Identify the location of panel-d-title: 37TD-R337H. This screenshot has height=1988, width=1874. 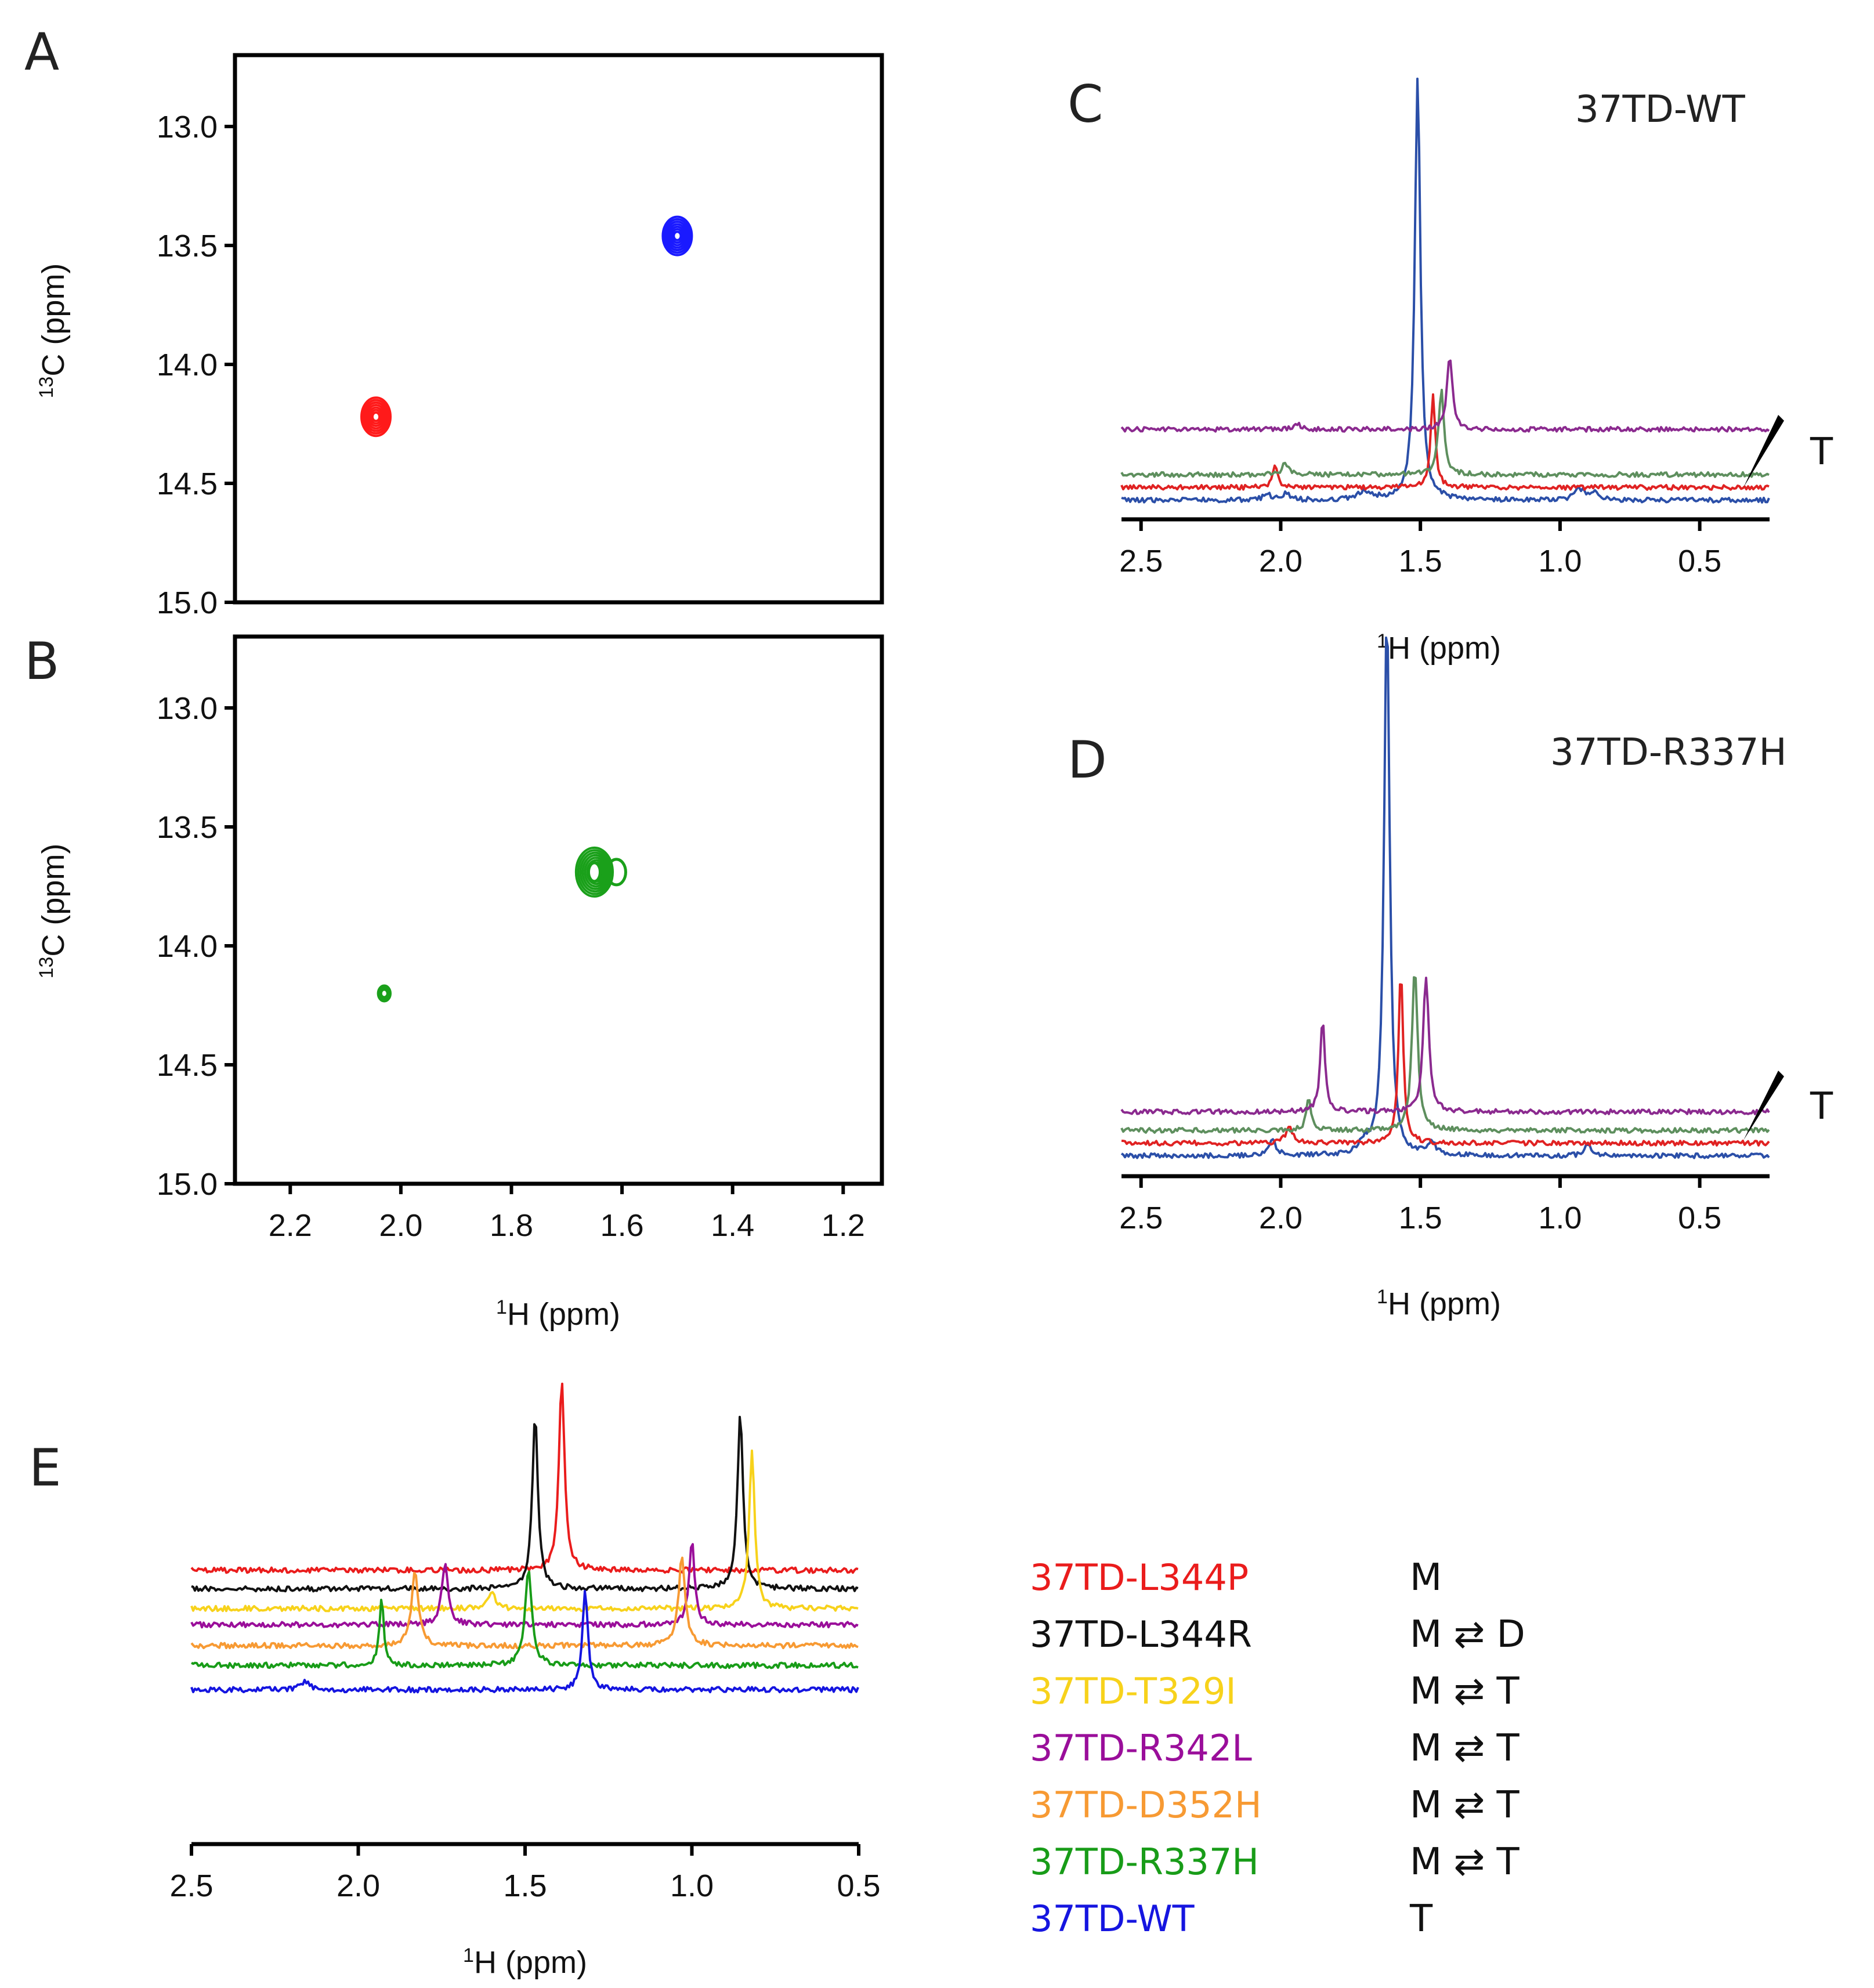
(1668, 752).